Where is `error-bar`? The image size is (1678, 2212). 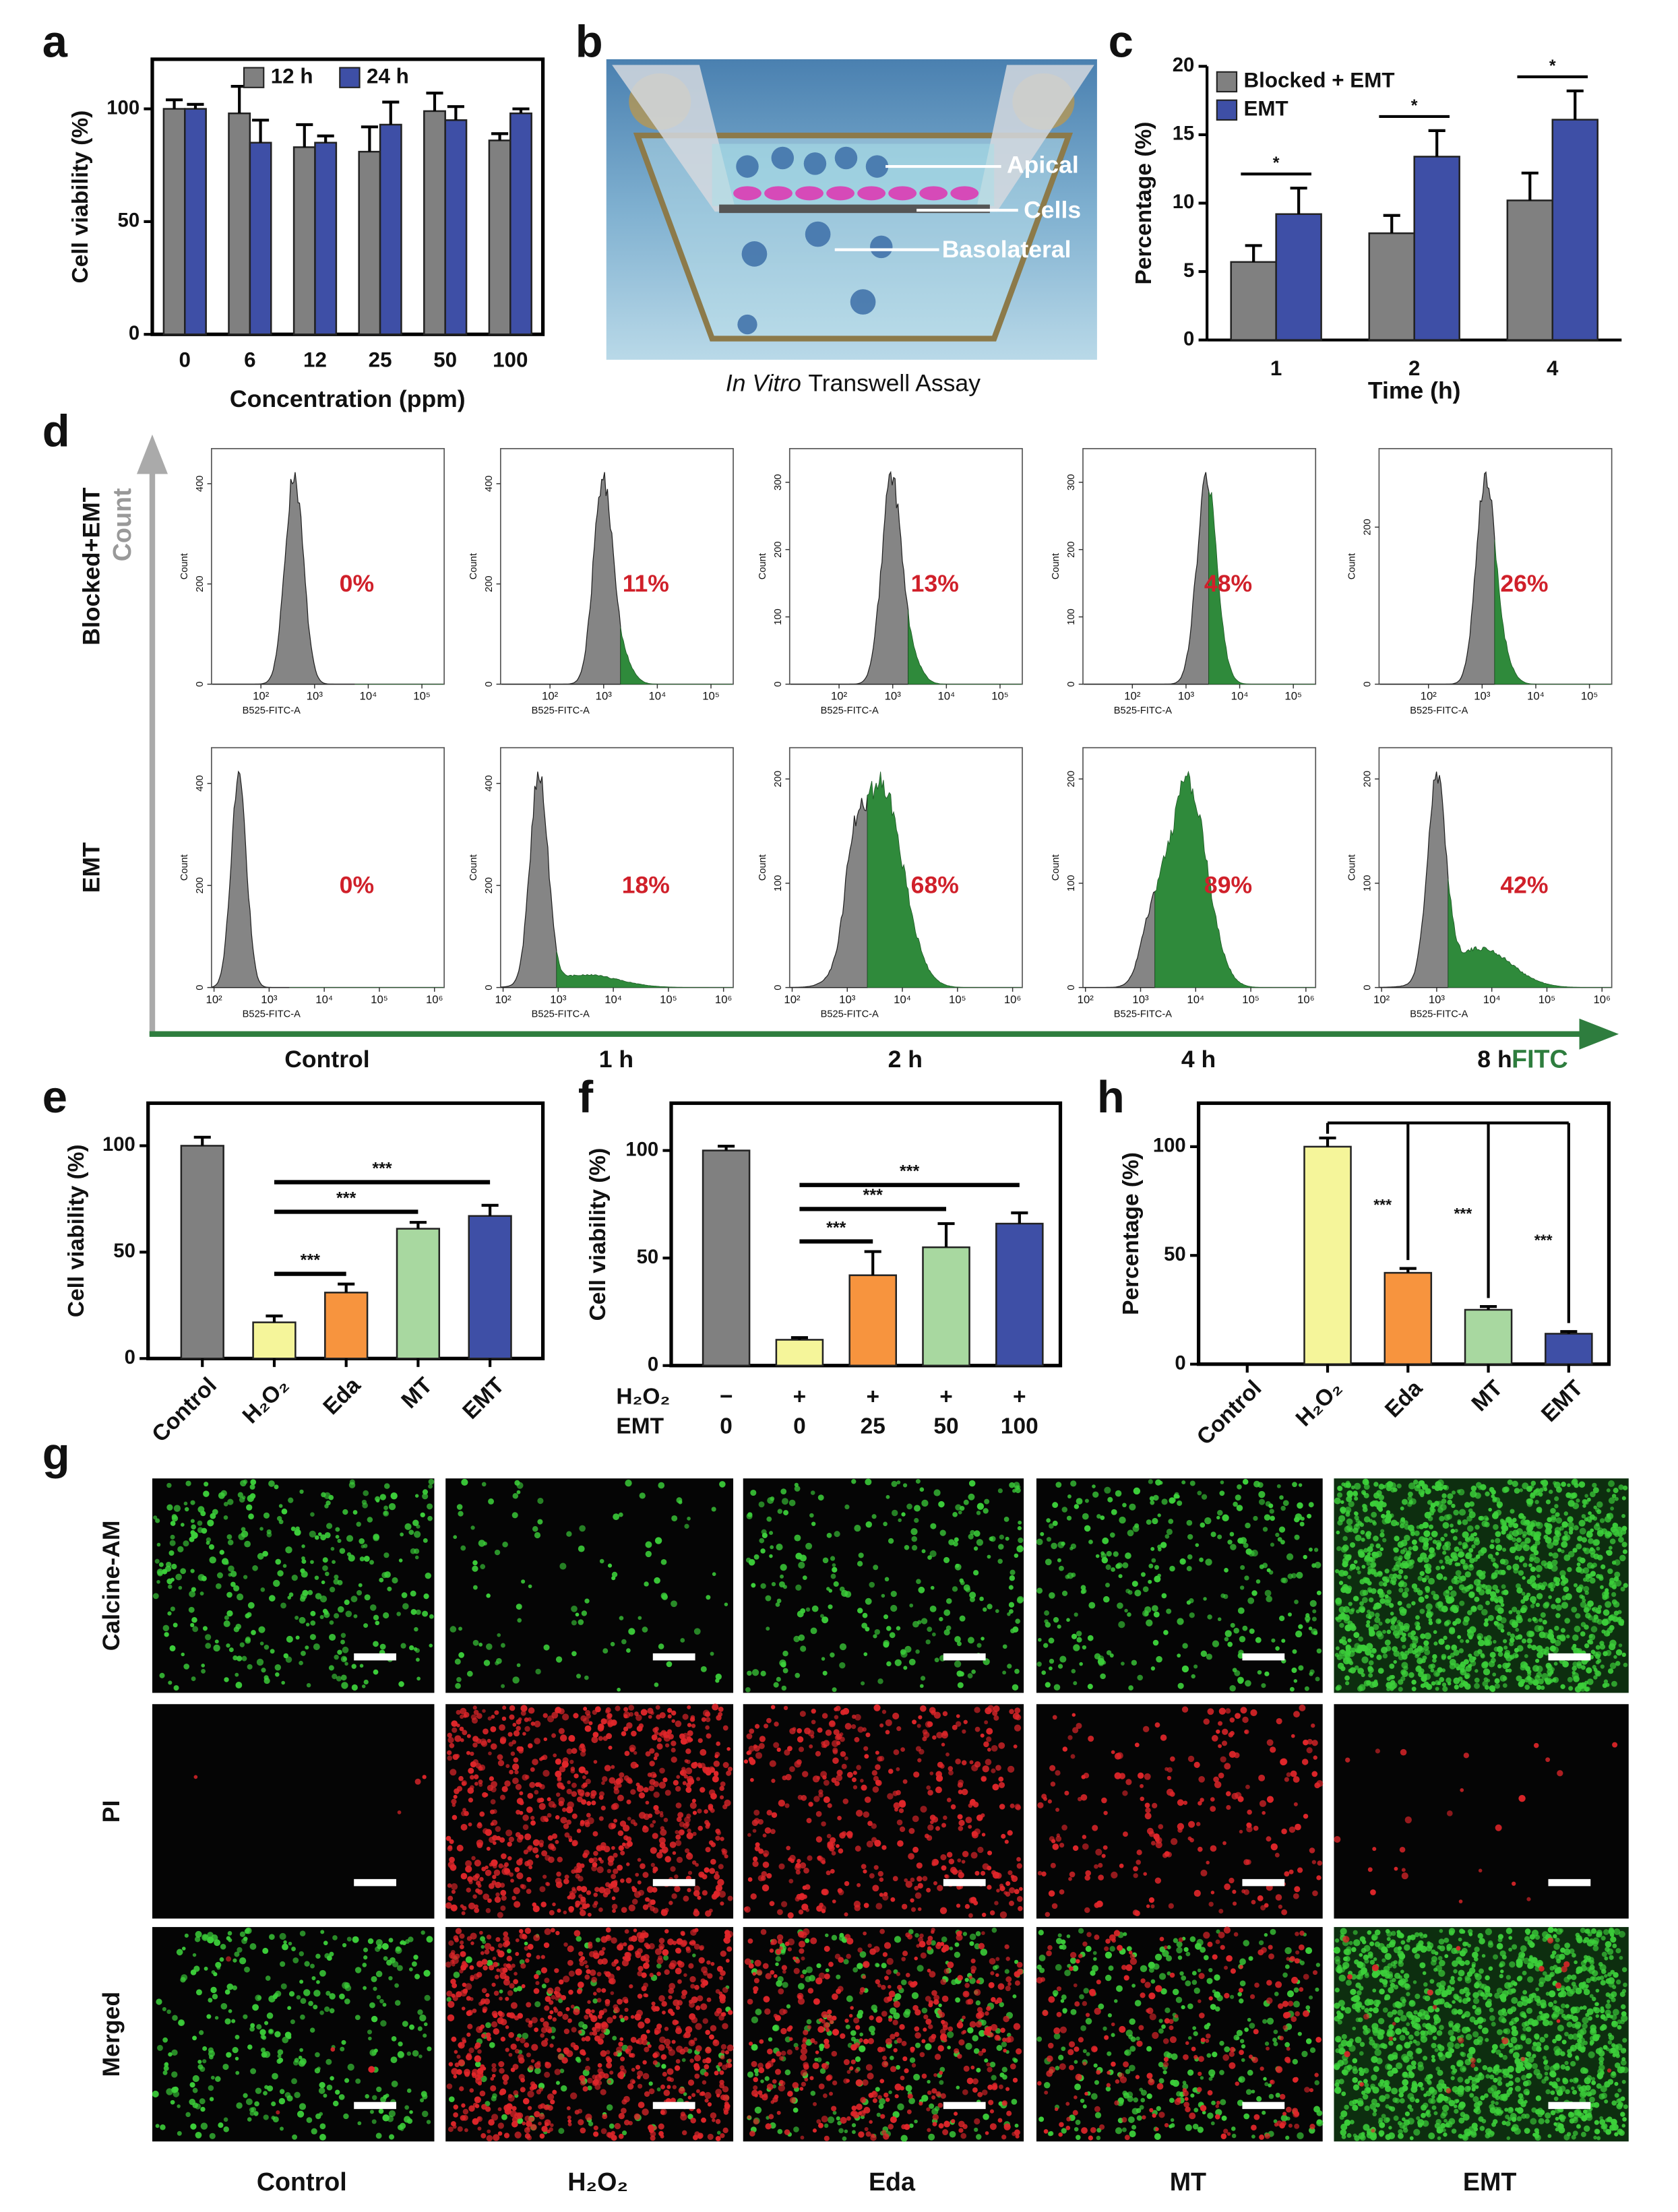 error-bar is located at coordinates (195, 105).